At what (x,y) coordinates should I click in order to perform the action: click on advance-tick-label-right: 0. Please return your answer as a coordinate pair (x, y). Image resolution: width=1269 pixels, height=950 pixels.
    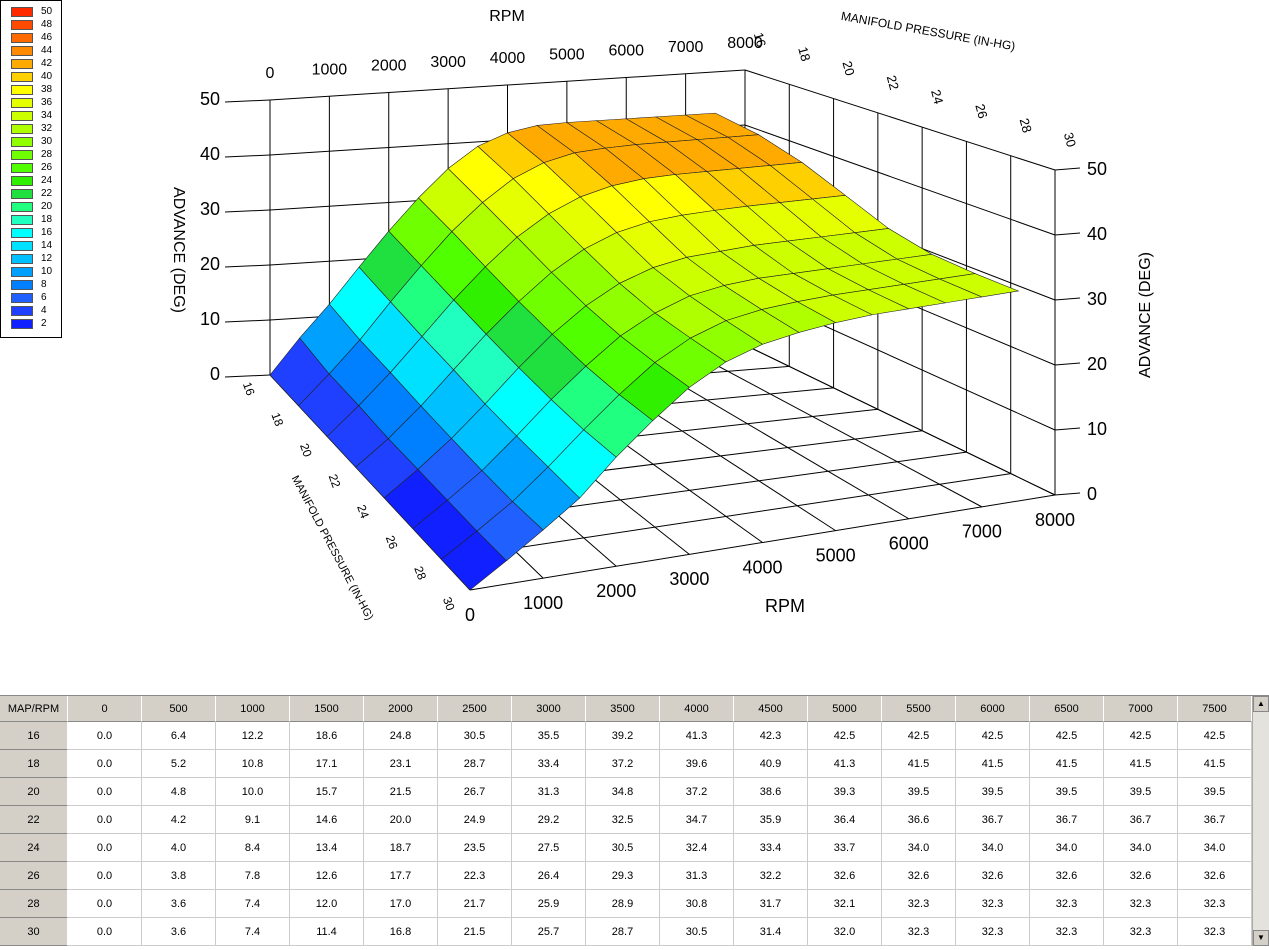
    Looking at the image, I should click on (1092, 494).